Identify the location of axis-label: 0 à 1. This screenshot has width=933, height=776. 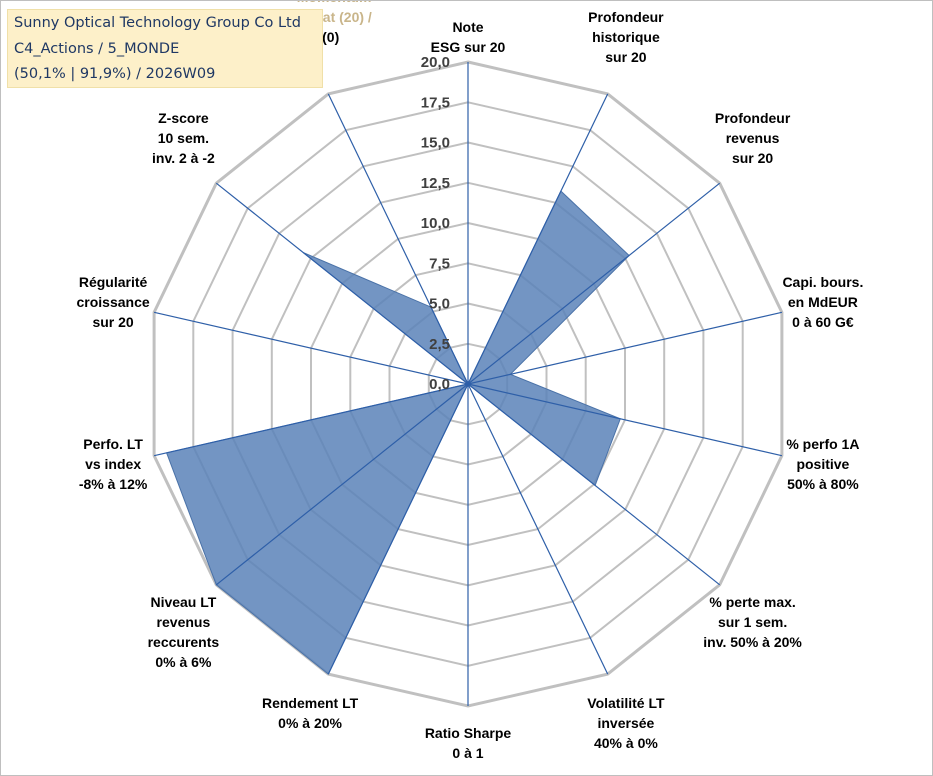
(467, 753).